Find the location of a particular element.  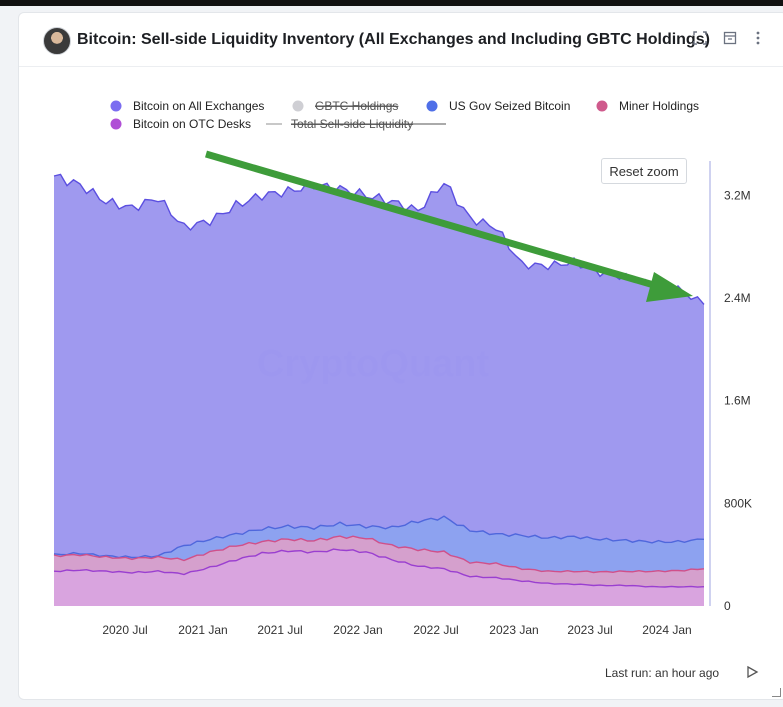

legend-item-label: Bitcoin on OTC Desks is located at coordinates (192, 124).